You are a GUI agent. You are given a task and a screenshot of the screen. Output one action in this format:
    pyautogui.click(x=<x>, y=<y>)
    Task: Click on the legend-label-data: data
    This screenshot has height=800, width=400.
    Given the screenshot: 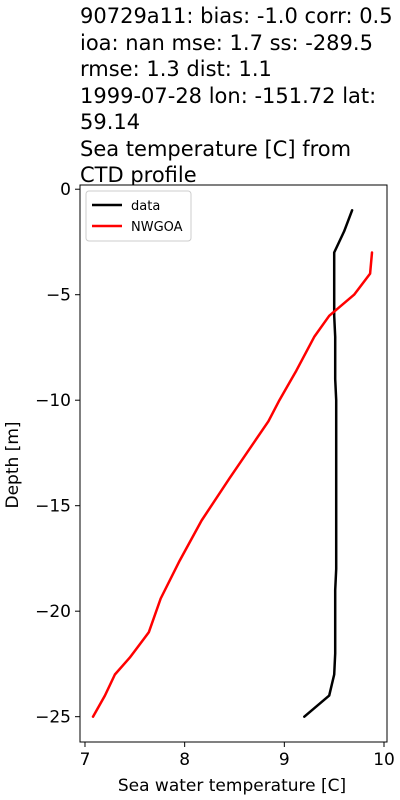 What is the action you would take?
    pyautogui.click(x=145, y=206)
    